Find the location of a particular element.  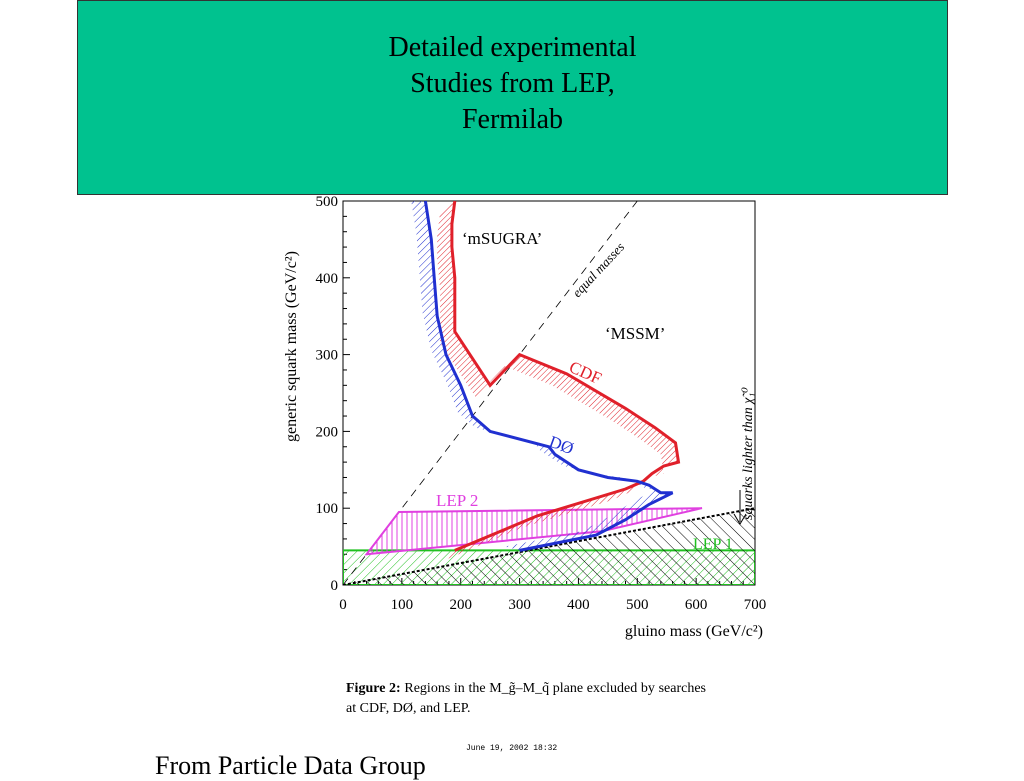

x-tick-label-6: 600 is located at coordinates (696, 605).